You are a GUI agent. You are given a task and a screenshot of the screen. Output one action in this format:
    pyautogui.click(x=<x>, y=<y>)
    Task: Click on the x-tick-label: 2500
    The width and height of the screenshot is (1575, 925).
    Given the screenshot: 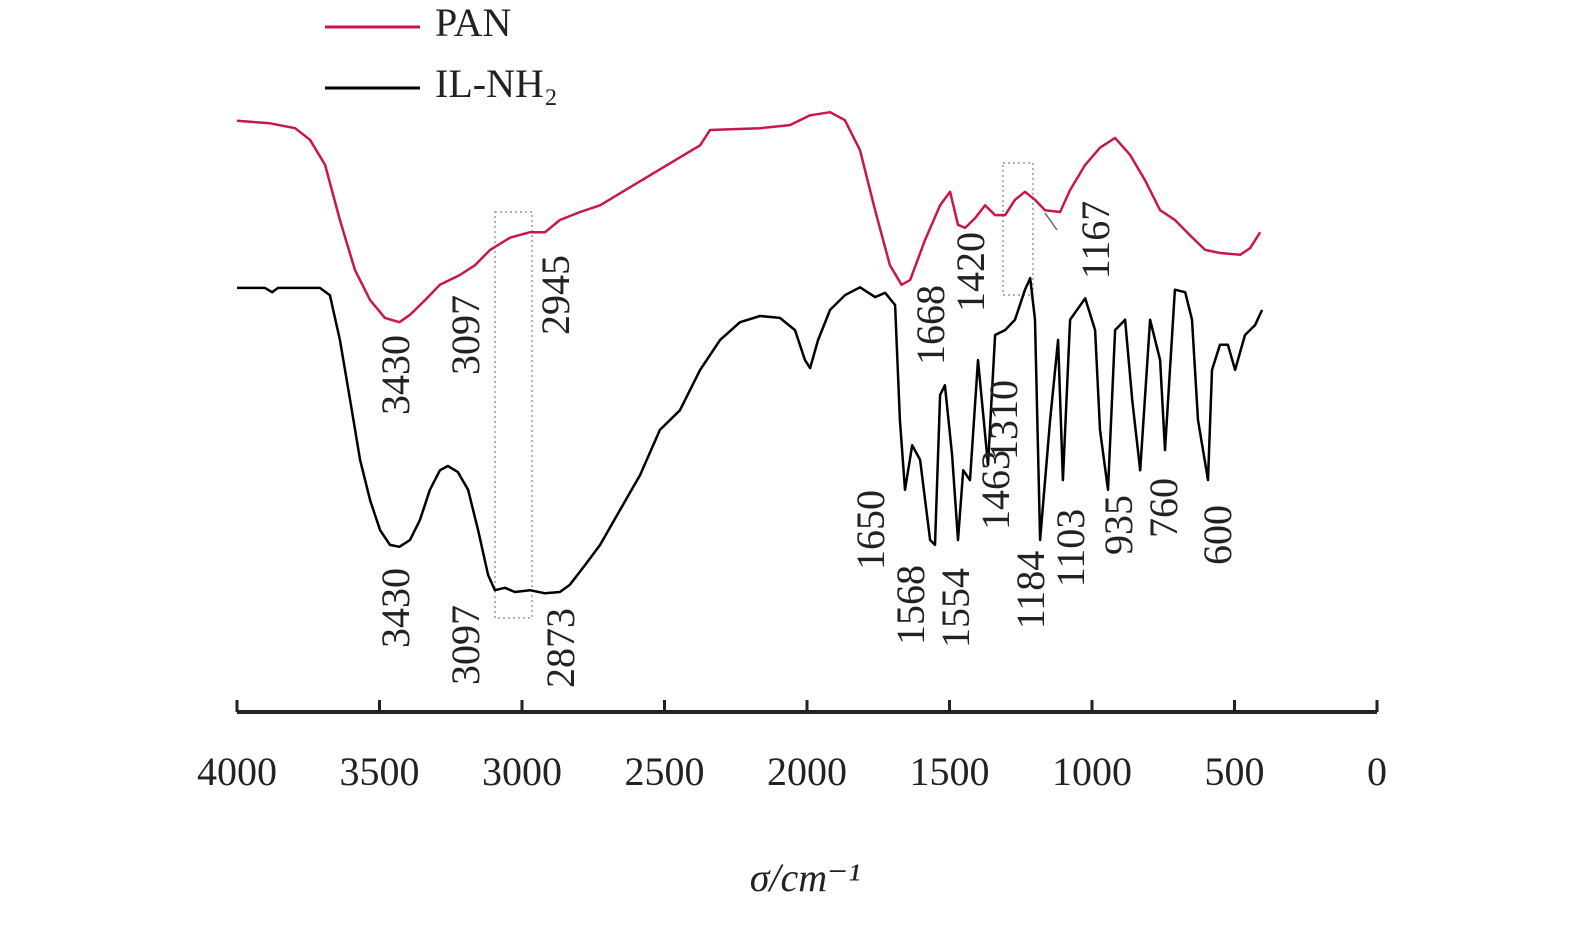 What is the action you would take?
    pyautogui.click(x=665, y=771)
    